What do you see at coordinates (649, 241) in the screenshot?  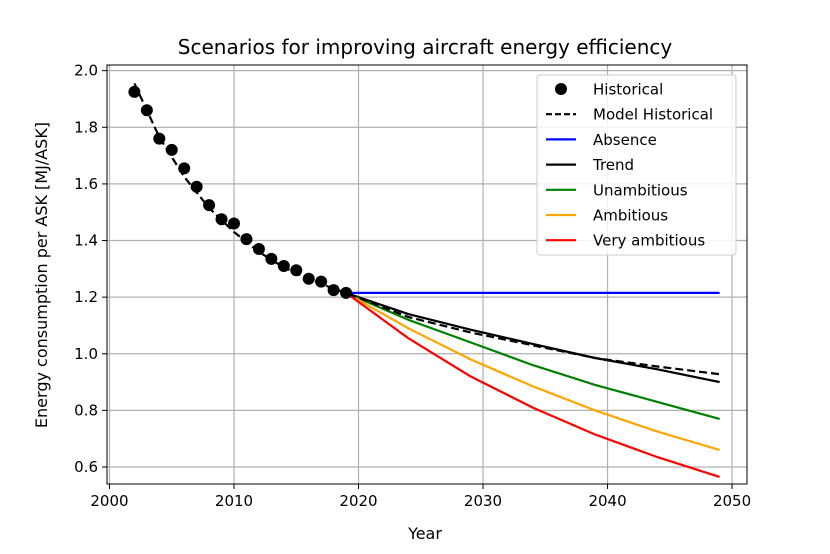 I see `legend-label-very_ambitious: Very ambitious` at bounding box center [649, 241].